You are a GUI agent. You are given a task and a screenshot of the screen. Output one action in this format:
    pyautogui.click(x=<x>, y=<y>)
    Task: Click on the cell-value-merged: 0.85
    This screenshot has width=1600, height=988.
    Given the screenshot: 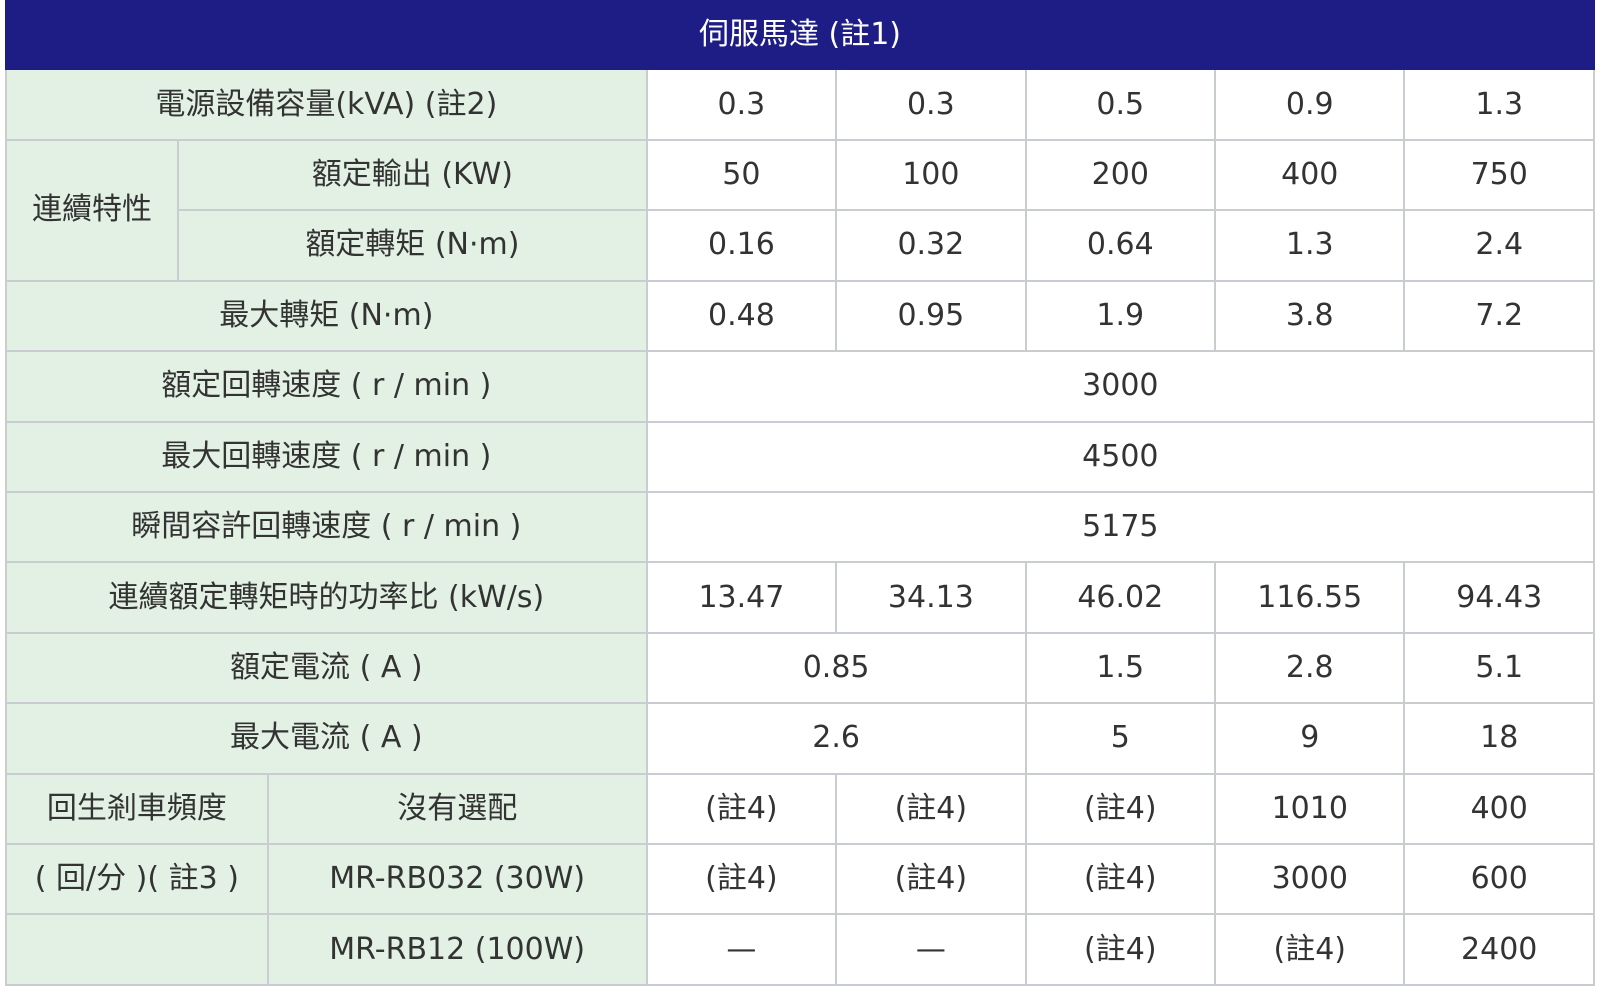 What is the action you would take?
    pyautogui.click(x=836, y=668)
    